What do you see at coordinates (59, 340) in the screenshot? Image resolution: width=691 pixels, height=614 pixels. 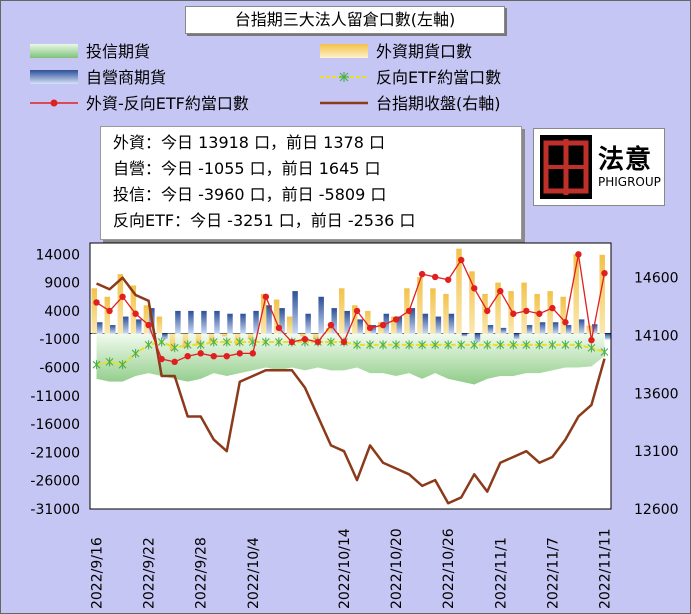 I see `y-left-tick-label: -1000` at bounding box center [59, 340].